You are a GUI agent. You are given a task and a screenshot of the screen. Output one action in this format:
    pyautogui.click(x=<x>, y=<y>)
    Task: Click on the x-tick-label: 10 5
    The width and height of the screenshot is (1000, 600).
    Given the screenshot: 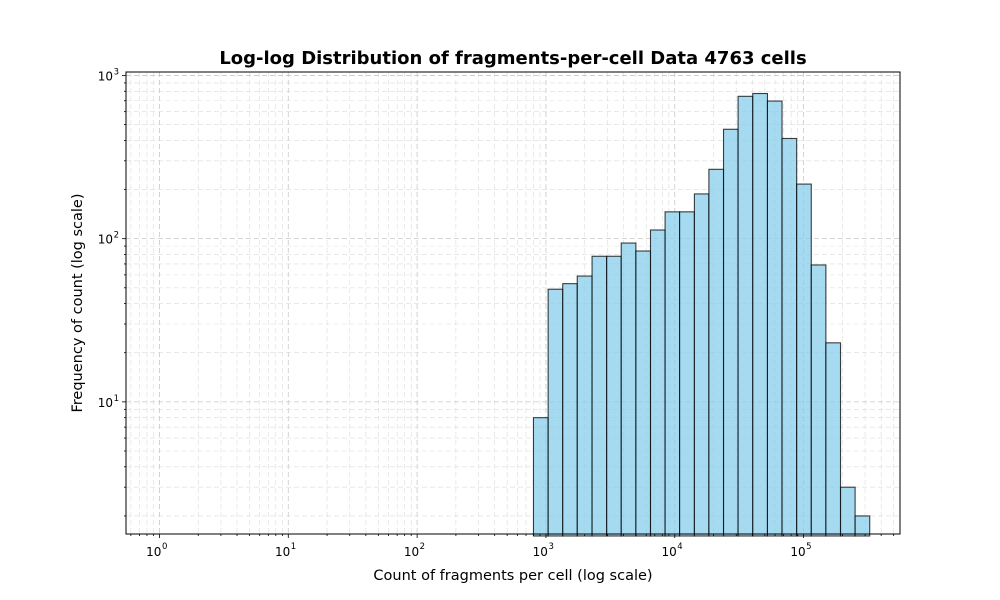 What is the action you would take?
    pyautogui.click(x=800, y=550)
    